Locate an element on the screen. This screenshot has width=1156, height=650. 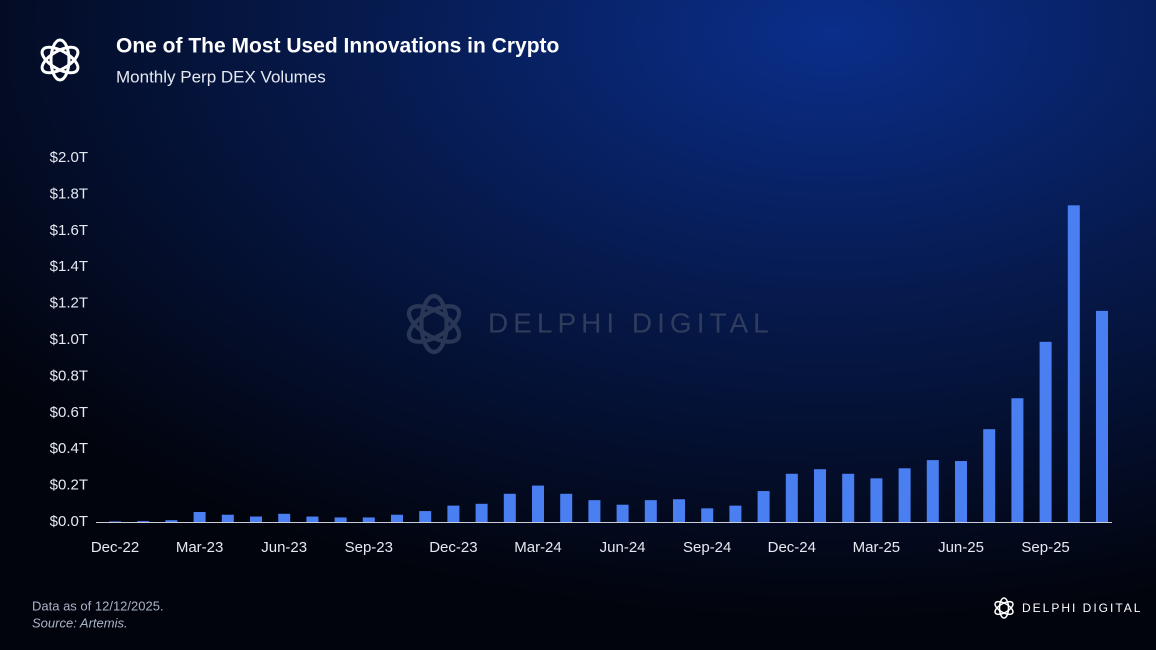
x-tick-label: Dec-23 is located at coordinates (453, 547).